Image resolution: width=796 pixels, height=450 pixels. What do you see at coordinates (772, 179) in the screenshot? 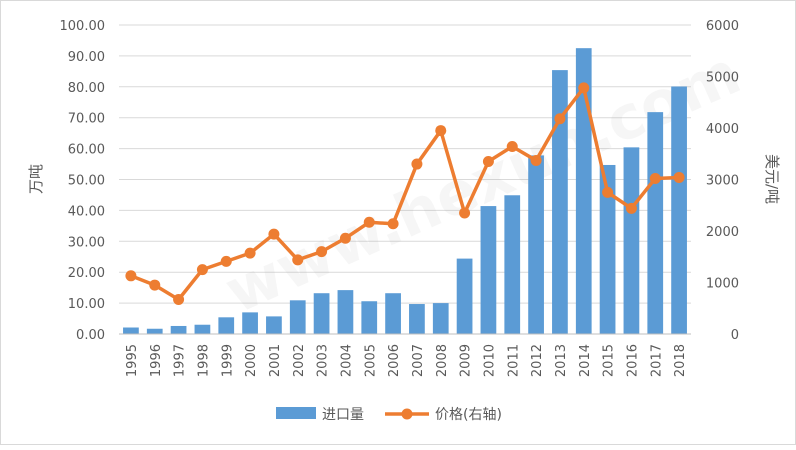
I see `y-right-axis-title: 美元/吨` at bounding box center [772, 179].